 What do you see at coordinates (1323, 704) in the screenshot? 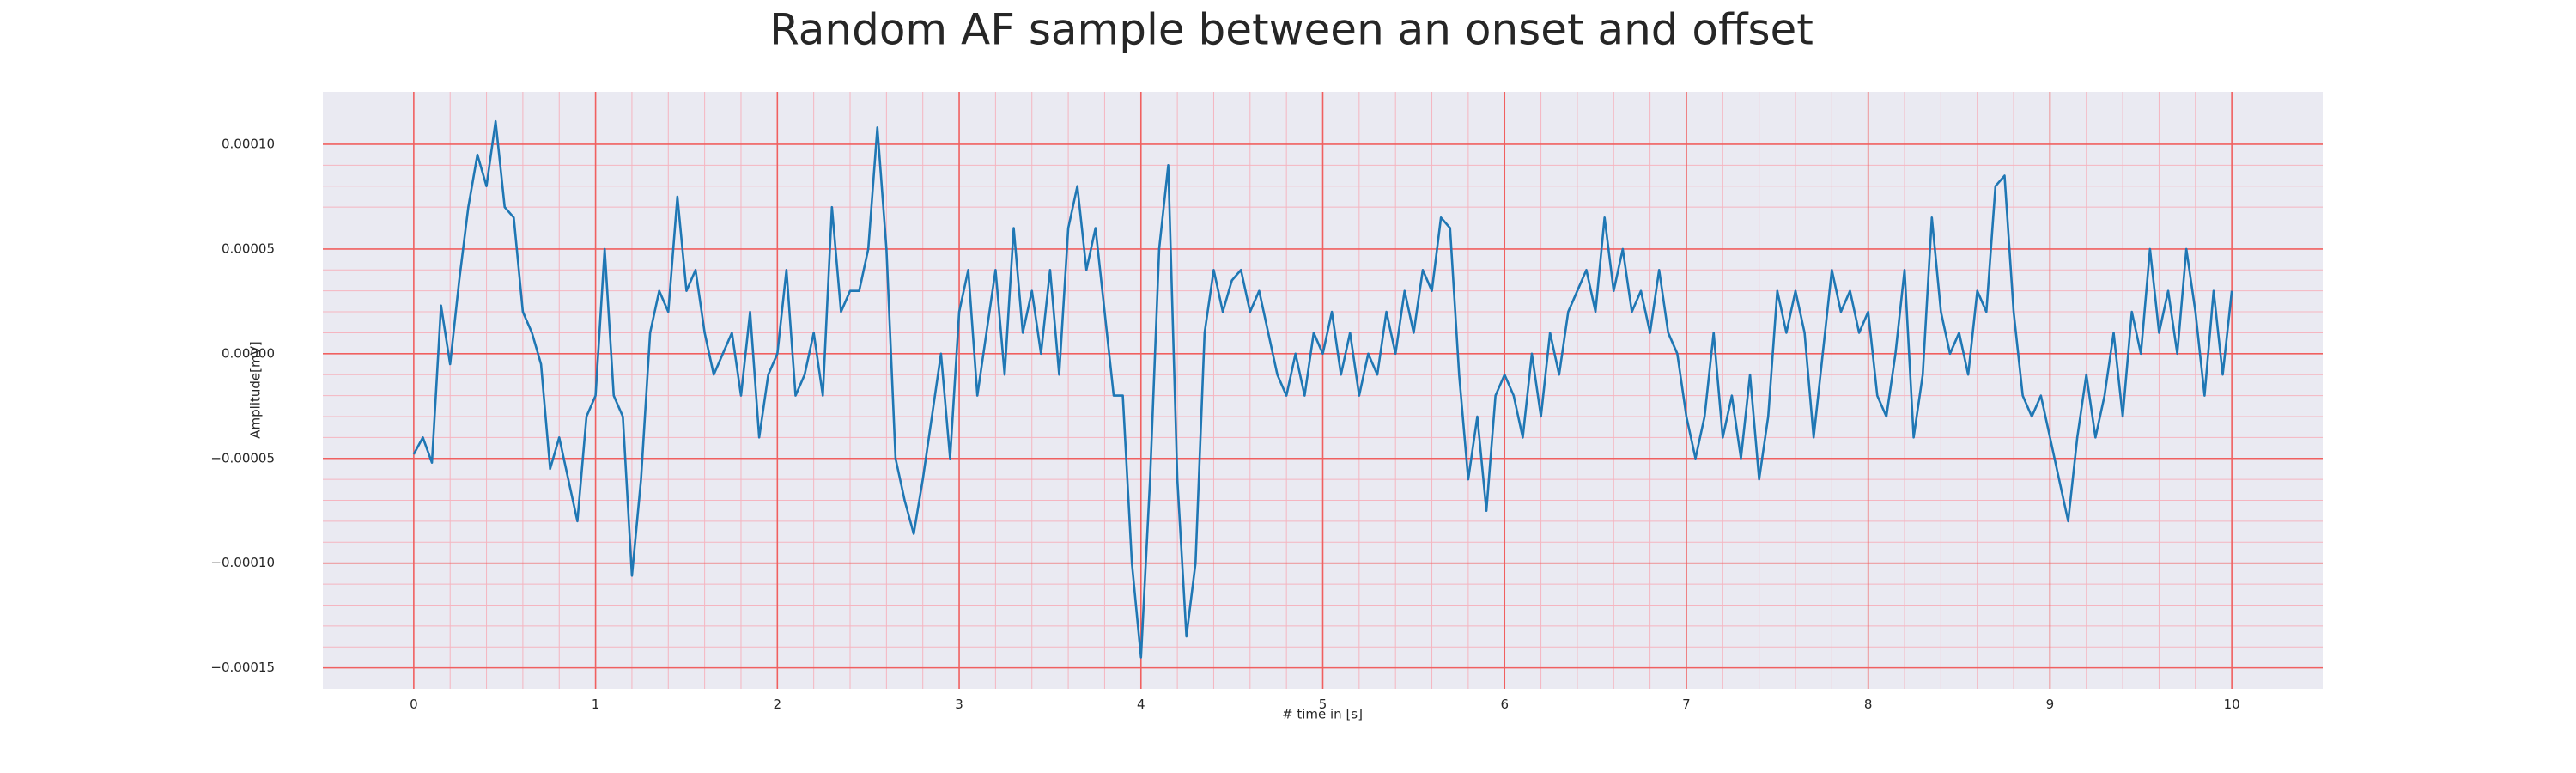
I see `x-tick-label: 5` at bounding box center [1323, 704].